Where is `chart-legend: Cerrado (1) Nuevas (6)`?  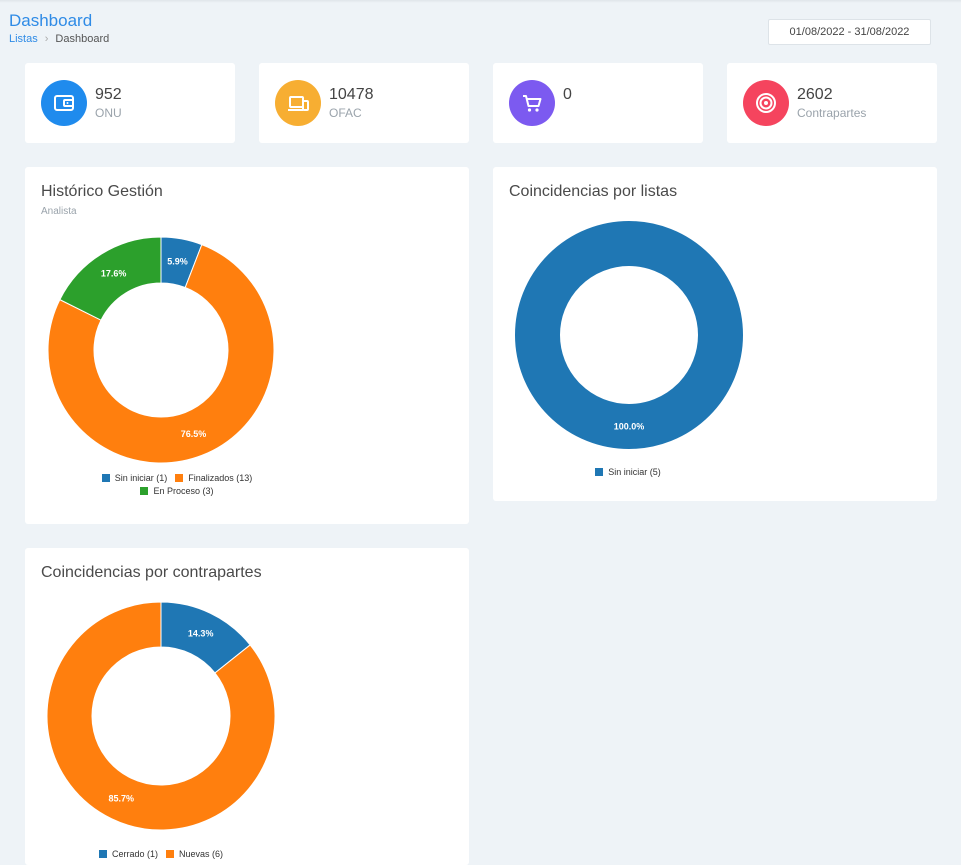 chart-legend: Cerrado (1) Nuevas (6) is located at coordinates (161, 855).